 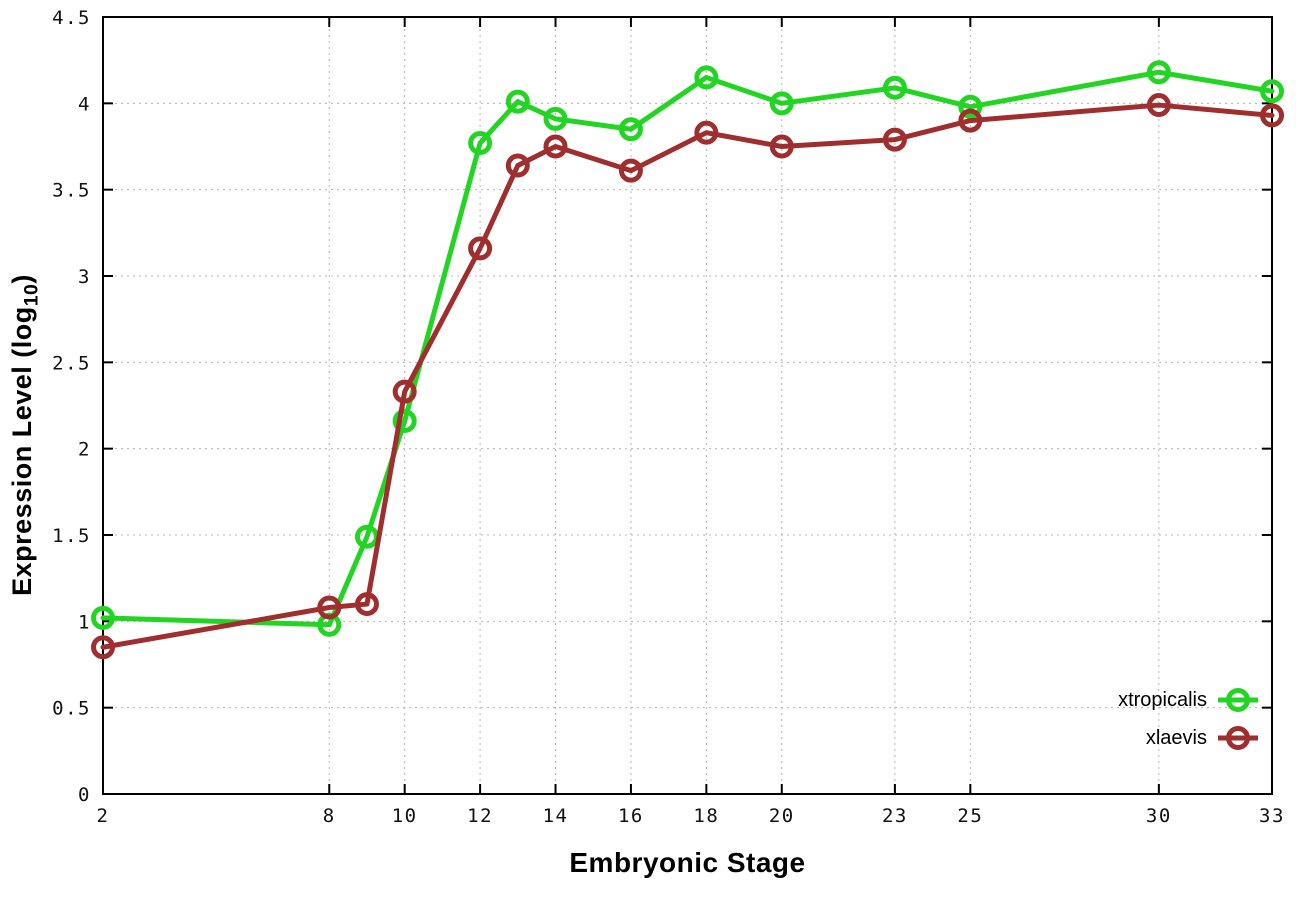 I want to click on y-tick-label: 0.5, so click(x=71, y=709).